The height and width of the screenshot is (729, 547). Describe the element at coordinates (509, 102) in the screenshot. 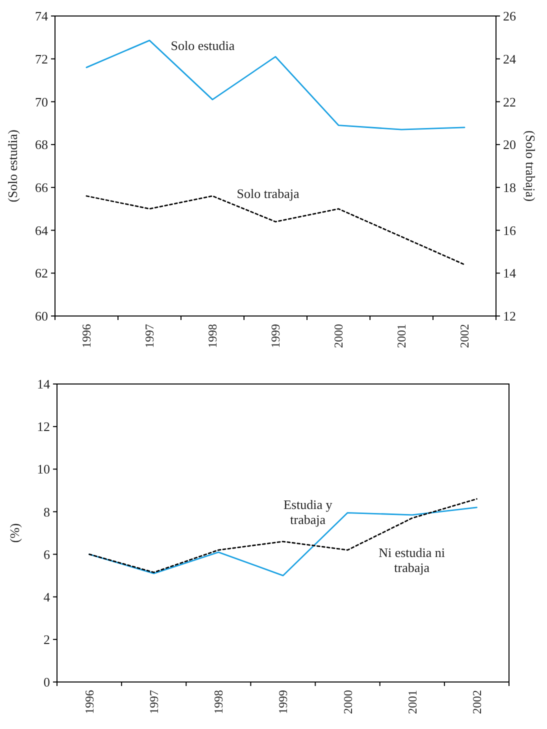

I see `y2-tick-label: 22` at that location.